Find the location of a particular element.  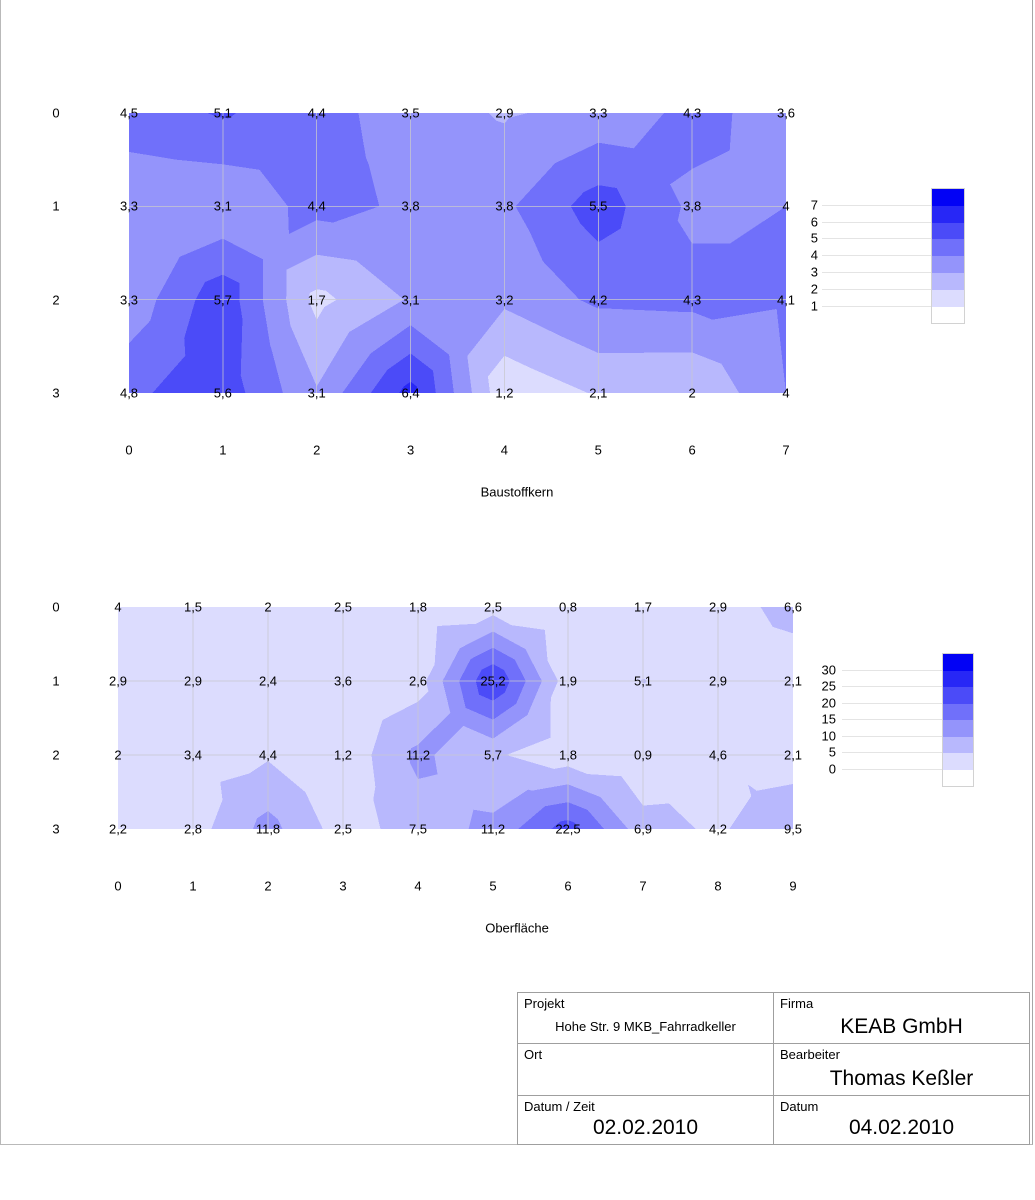

x-axis-title-oberflaeche: Oberfläche is located at coordinates (517, 928).